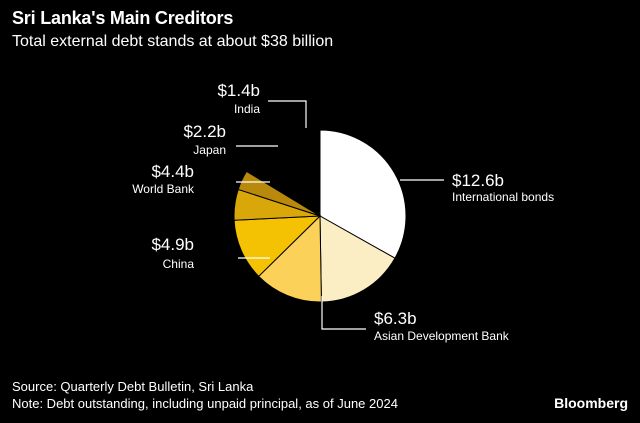 This screenshot has width=640, height=423. What do you see at coordinates (247, 109) in the screenshot?
I see `category-label-india: India` at bounding box center [247, 109].